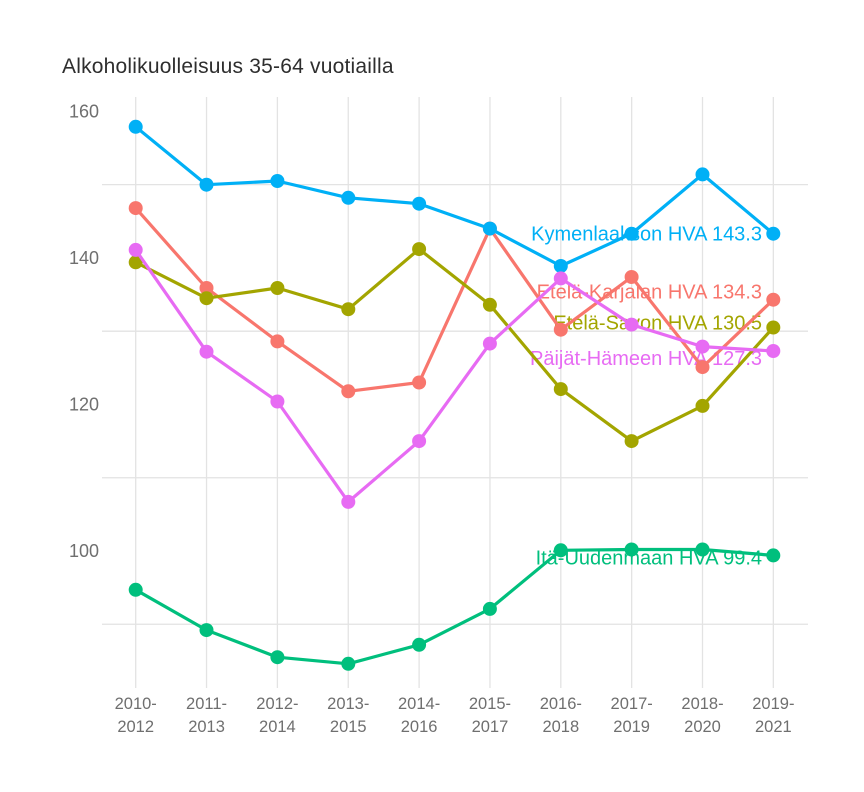 This screenshot has height=792, width=864. Describe the element at coordinates (632, 704) in the screenshot. I see `x-tick-label: 2017-` at that location.